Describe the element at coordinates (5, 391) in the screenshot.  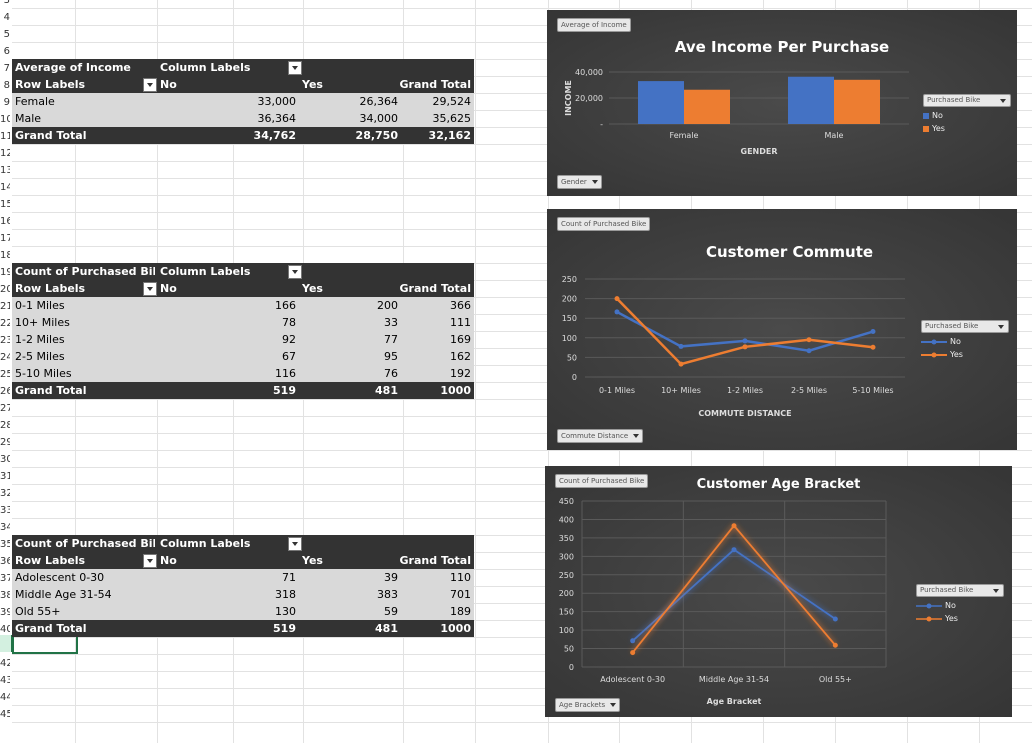
I see `row-number: 26` at that location.